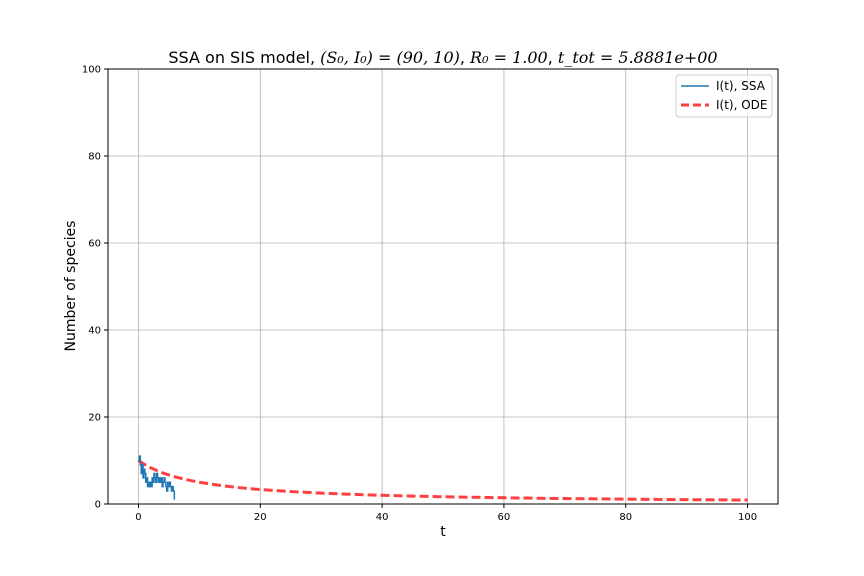 The image size is (864, 576). What do you see at coordinates (638, 57) in the screenshot?
I see `title-ttot: t_tot = 5.8881e+00` at bounding box center [638, 57].